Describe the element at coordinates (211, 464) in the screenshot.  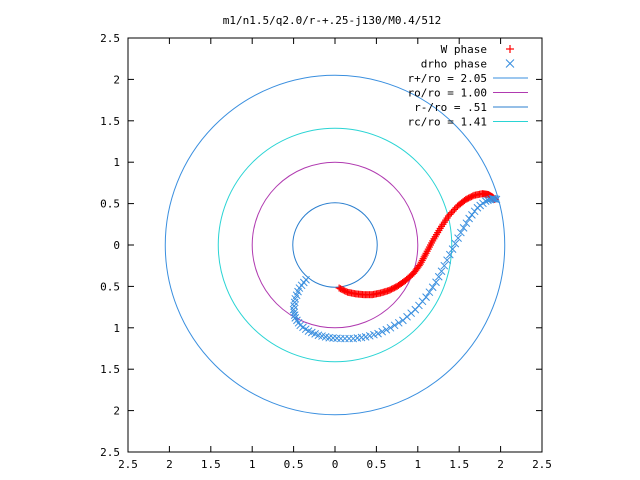
I see `x-tick-label: 1.5` at that location.